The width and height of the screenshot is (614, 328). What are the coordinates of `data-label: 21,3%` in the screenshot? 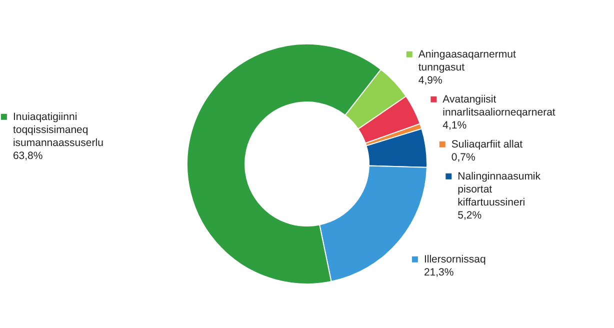 It's located at (439, 272).